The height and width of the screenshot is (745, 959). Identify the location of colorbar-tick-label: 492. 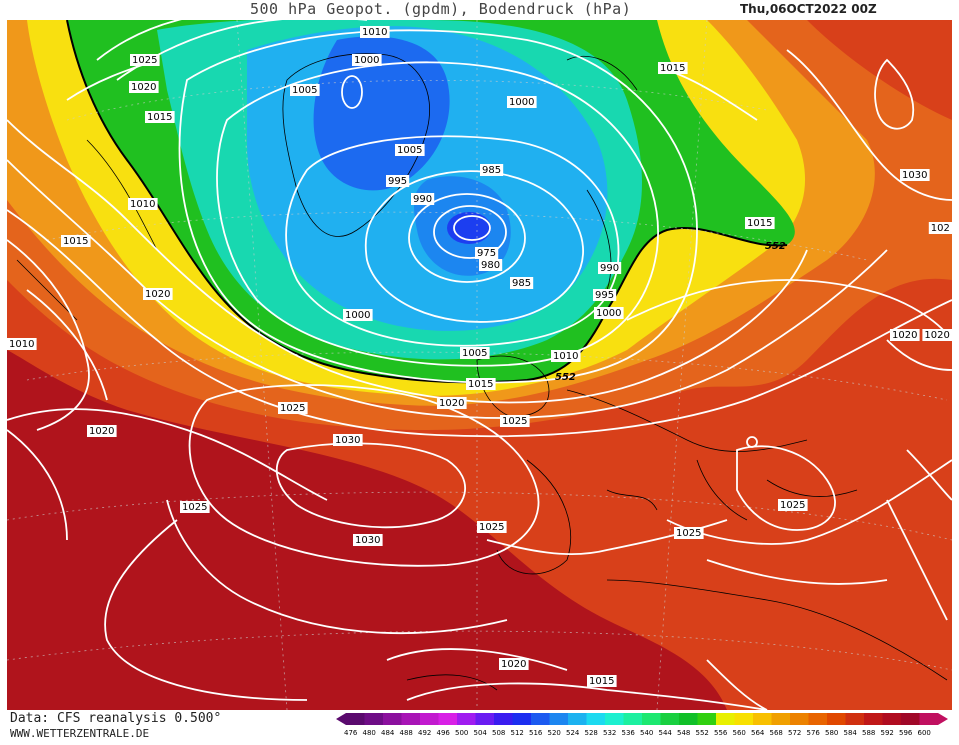
(424, 733).